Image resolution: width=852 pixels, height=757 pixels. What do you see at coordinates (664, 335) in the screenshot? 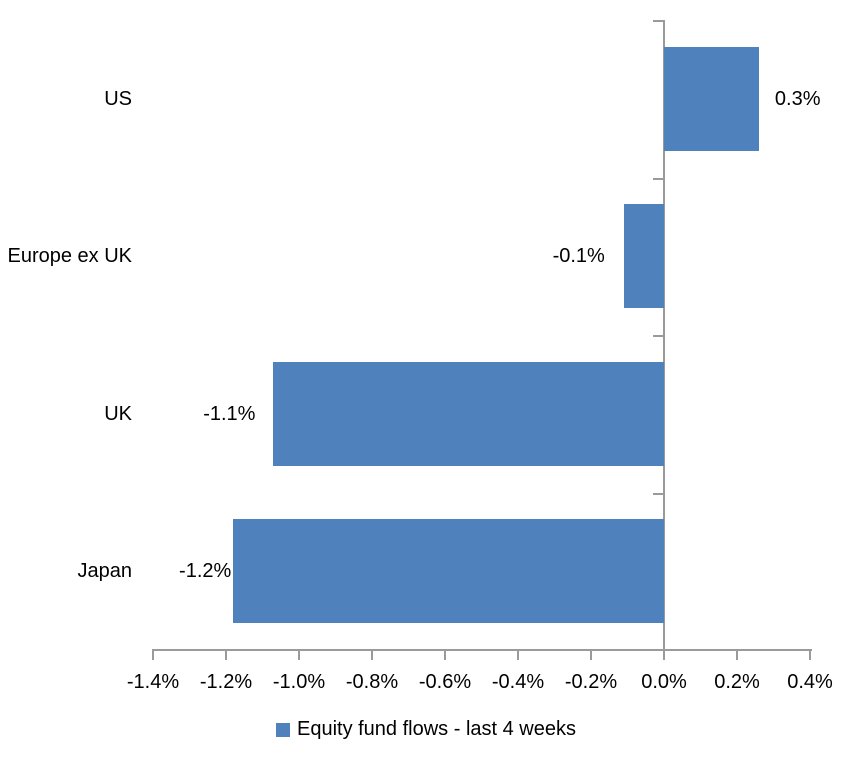
I see `y-axis-line` at bounding box center [664, 335].